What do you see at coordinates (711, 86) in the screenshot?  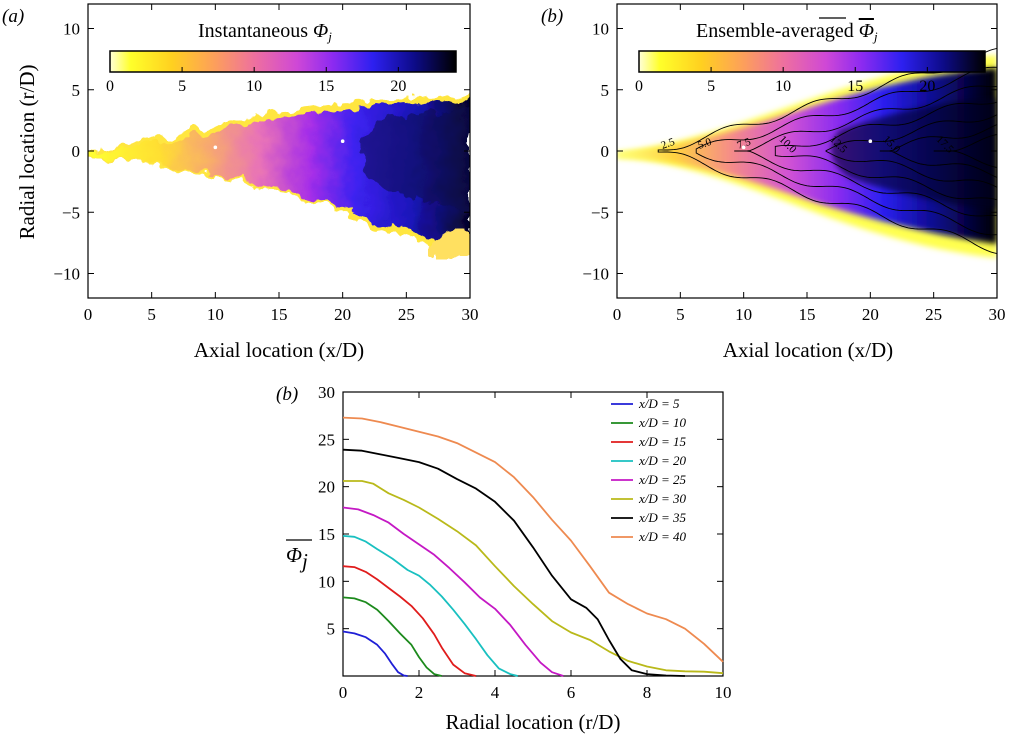 I see `panel-b-colorbar-tick-label: 5` at bounding box center [711, 86].